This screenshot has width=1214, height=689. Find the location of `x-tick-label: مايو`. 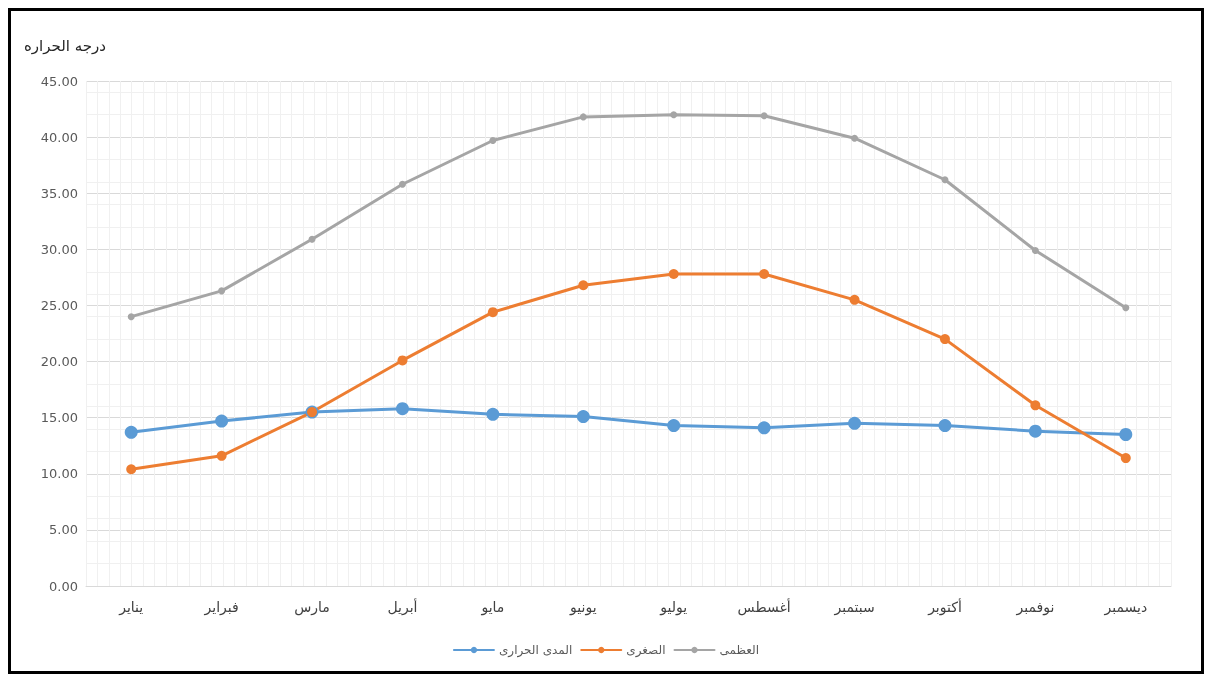

x-tick-label: مايو is located at coordinates (492, 607).